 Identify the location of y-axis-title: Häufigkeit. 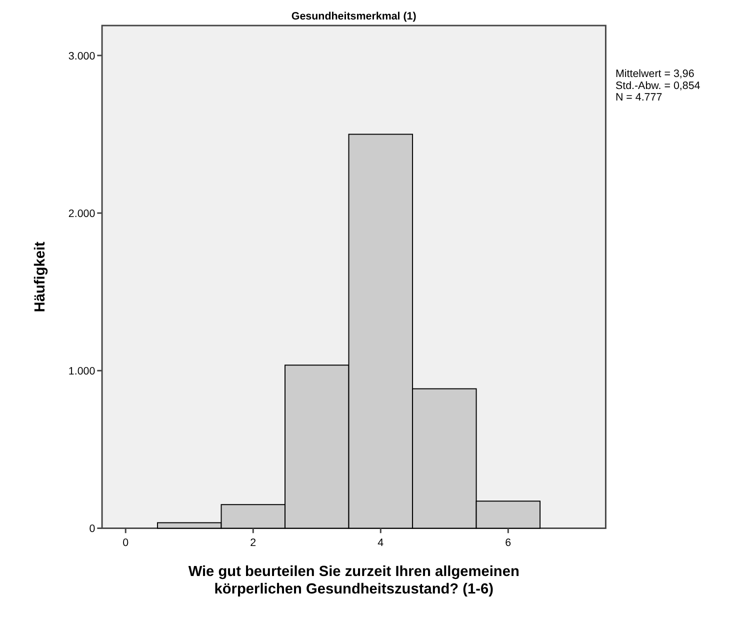
(40, 276).